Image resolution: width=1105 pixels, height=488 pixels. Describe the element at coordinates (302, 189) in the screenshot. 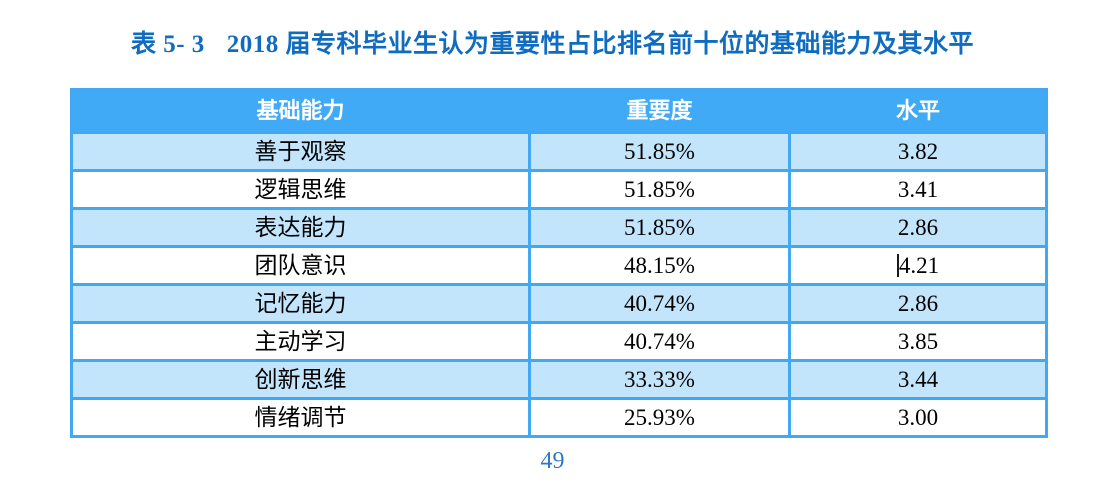

I see `cell-ability: 逻辑思维` at that location.